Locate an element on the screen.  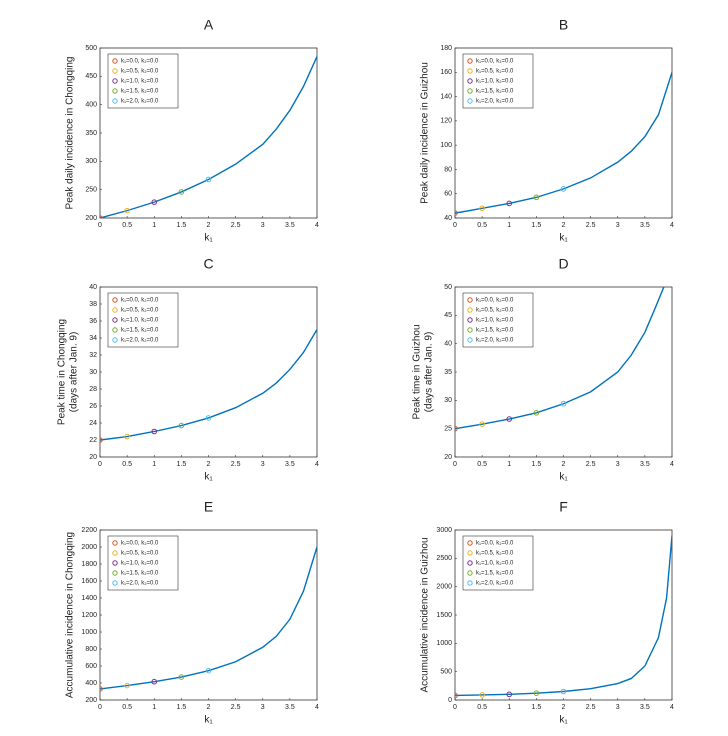
y-tick-label: 32 is located at coordinates (93, 355).